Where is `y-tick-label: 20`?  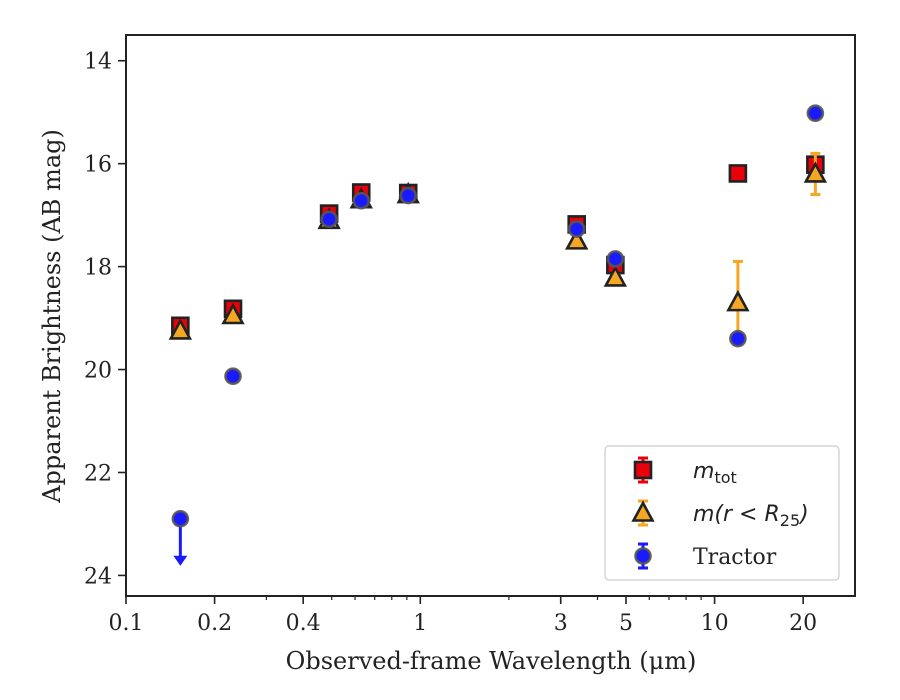 y-tick-label: 20 is located at coordinates (98, 371).